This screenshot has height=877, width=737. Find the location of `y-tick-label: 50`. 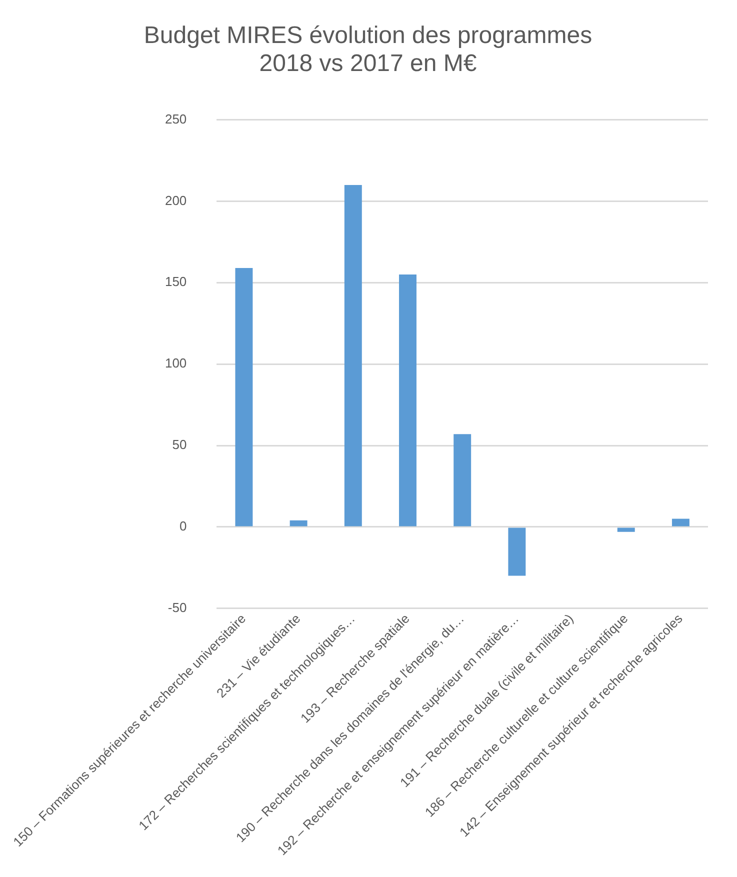

y-tick-label: 50 is located at coordinates (179, 444).